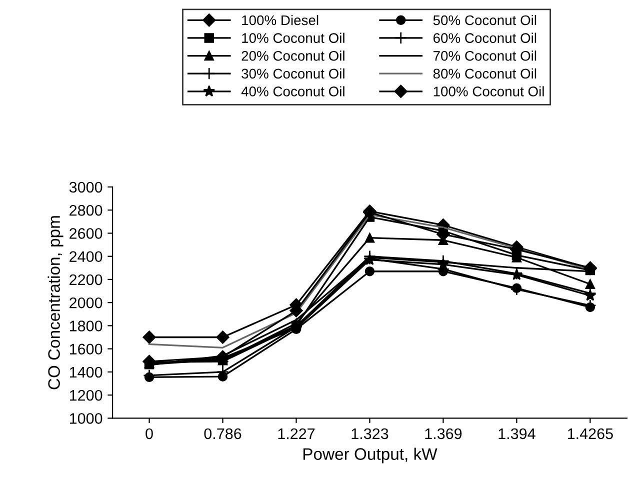 The image size is (643, 492). Describe the element at coordinates (86, 395) in the screenshot. I see `y-tick-label: 1200` at that location.